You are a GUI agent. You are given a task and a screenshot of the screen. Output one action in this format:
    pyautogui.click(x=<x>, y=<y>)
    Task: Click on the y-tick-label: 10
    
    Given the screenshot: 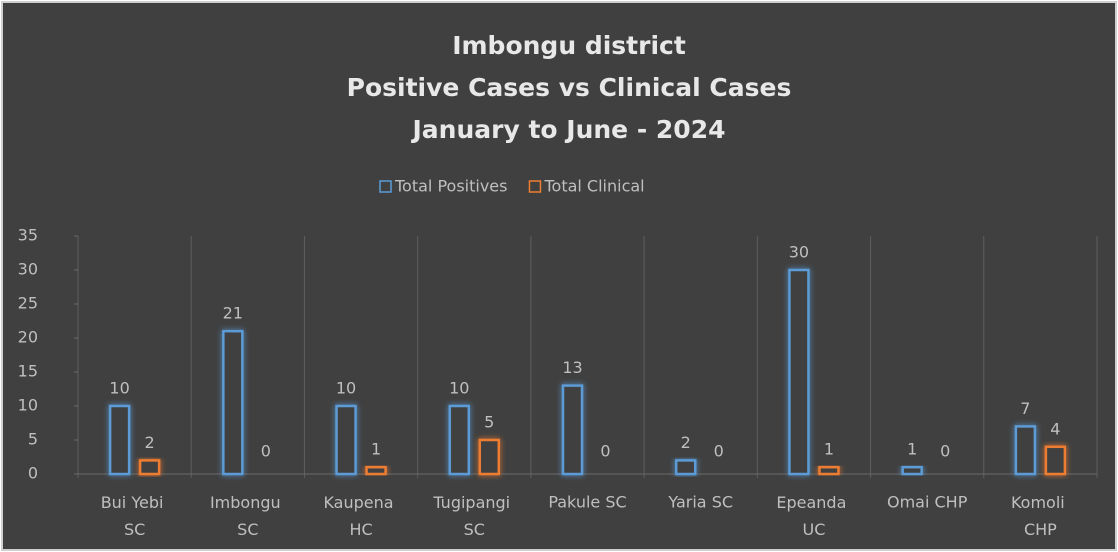 What is the action you would take?
    pyautogui.click(x=28, y=405)
    